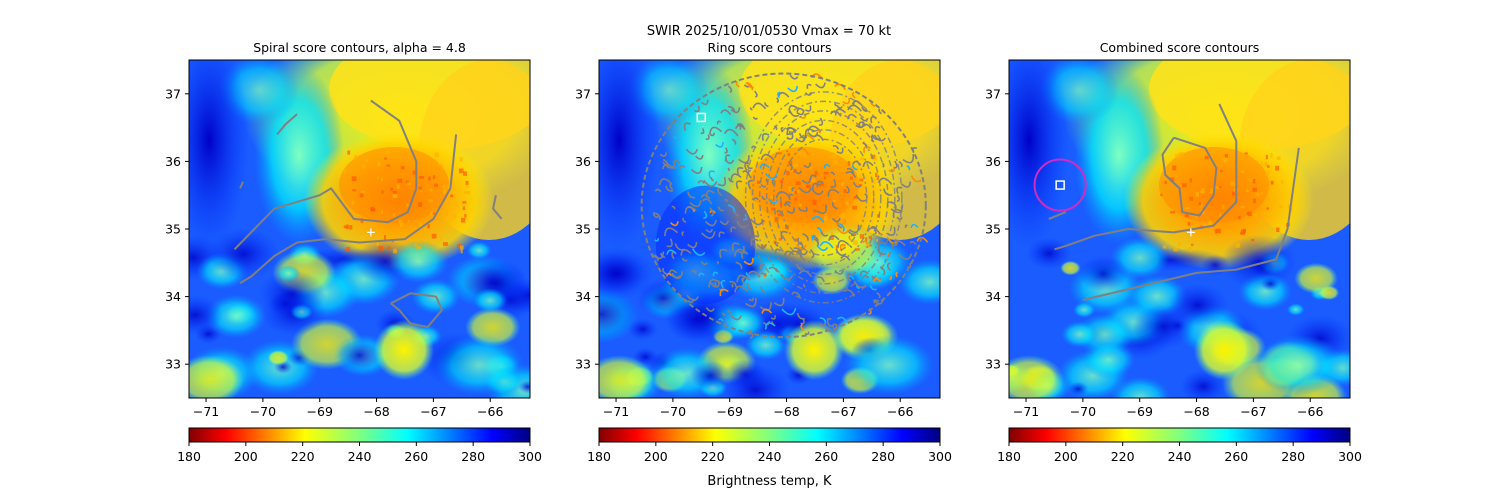 The image size is (1500, 500). What do you see at coordinates (1146, 177) in the screenshot?
I see `contour-spiral-arm` at bounding box center [1146, 177].